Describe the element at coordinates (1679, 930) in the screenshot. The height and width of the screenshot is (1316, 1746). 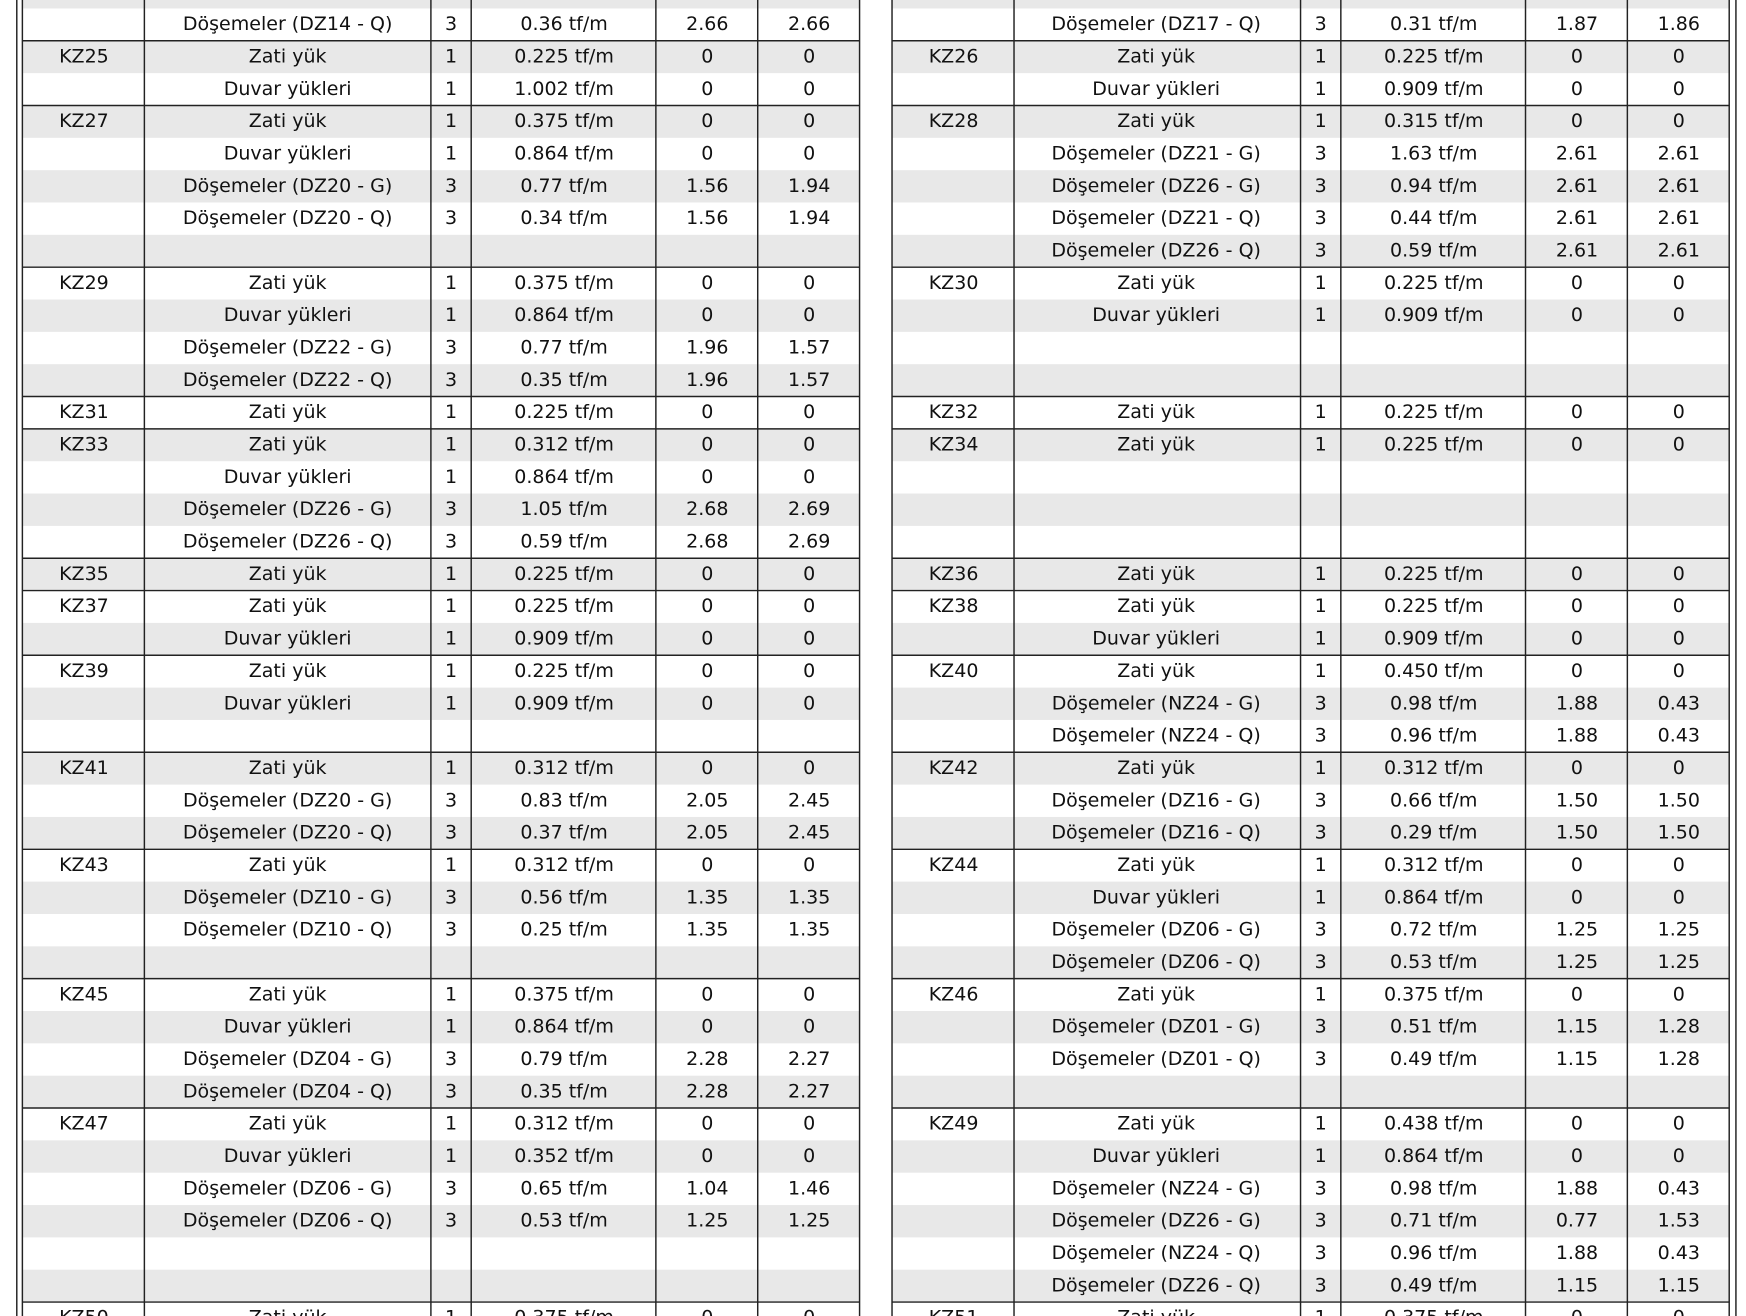
I see `cell: 1.25` at that location.